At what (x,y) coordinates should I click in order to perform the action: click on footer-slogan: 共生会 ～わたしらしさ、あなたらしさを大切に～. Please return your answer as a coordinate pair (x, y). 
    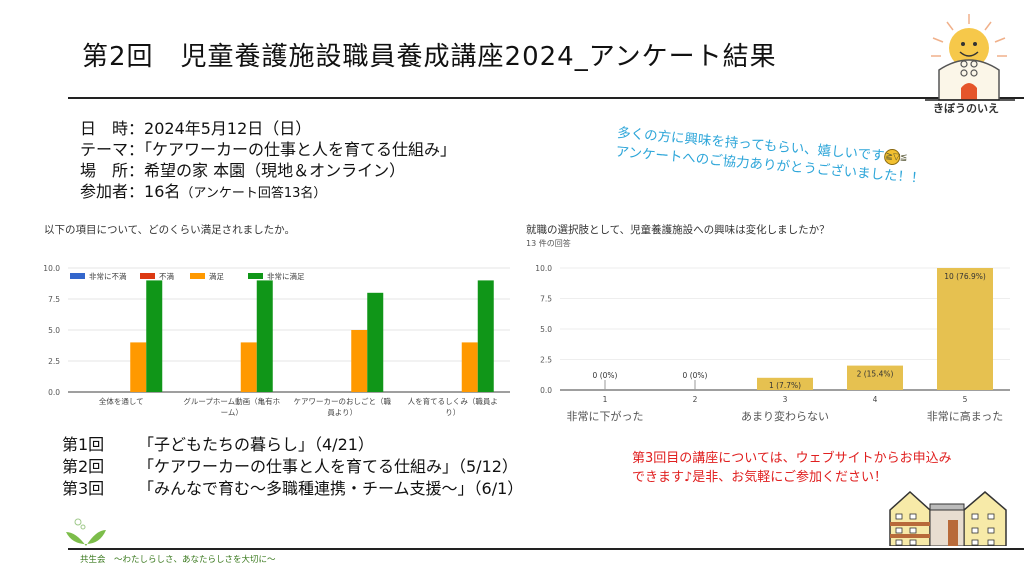
    Looking at the image, I should click on (178, 560).